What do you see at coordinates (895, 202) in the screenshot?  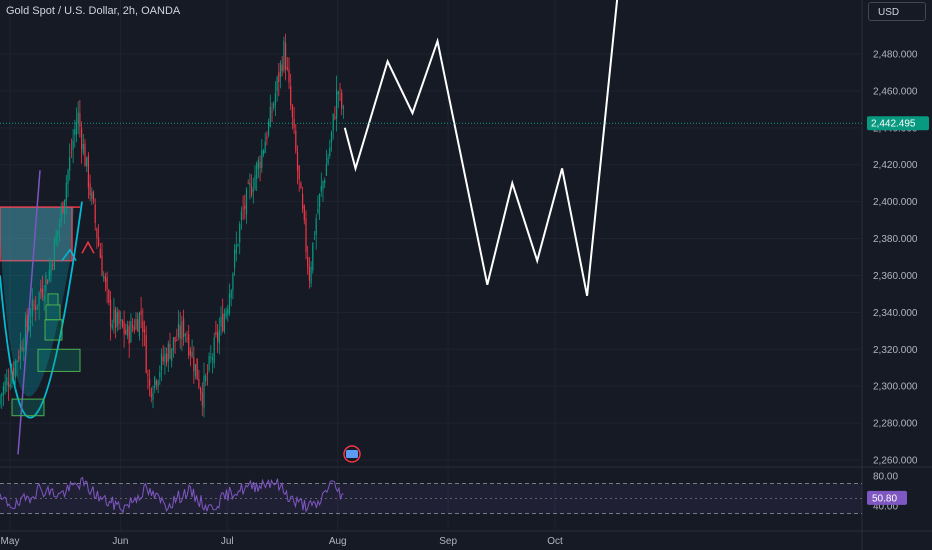 I see `y-tick-label: 2,400.000` at bounding box center [895, 202].